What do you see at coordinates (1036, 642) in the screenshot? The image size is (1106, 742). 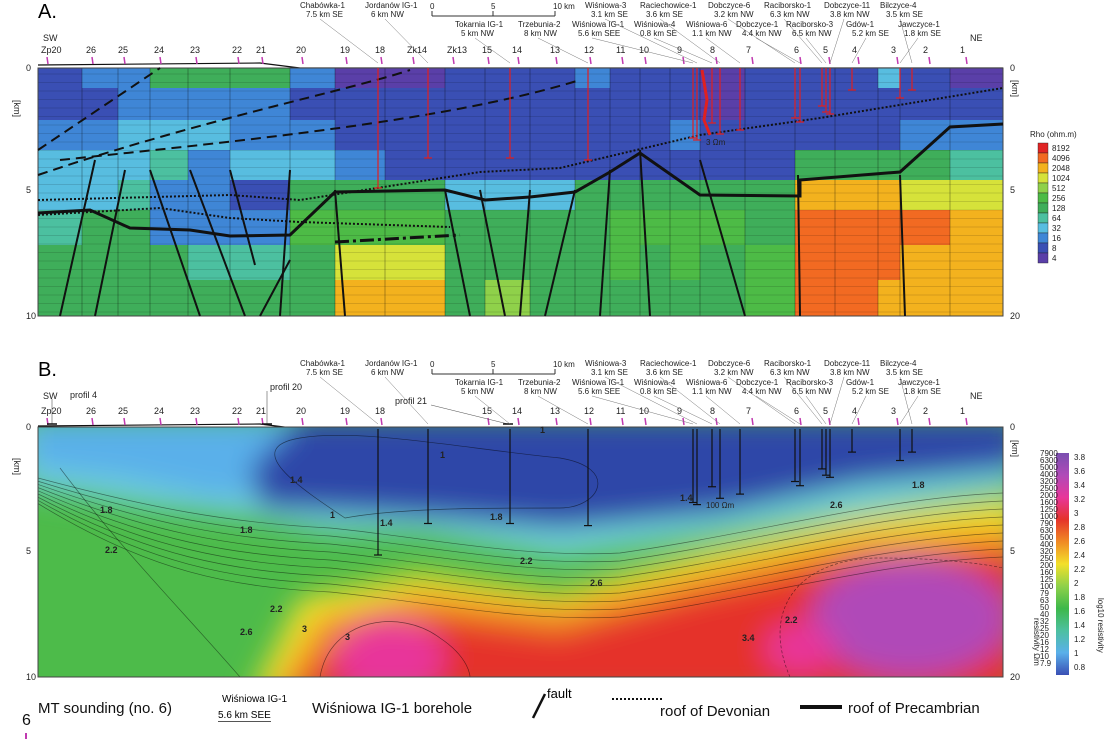 I see `colorbar-left-title: resistivity Ωm` at bounding box center [1036, 642].